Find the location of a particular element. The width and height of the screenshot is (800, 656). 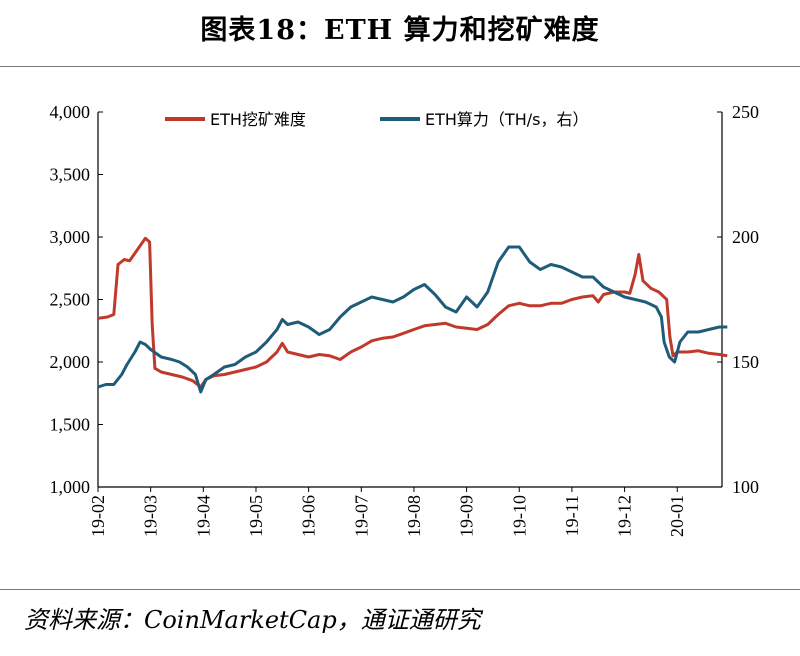

x-tick-label: 19-05 is located at coordinates (256, 516).